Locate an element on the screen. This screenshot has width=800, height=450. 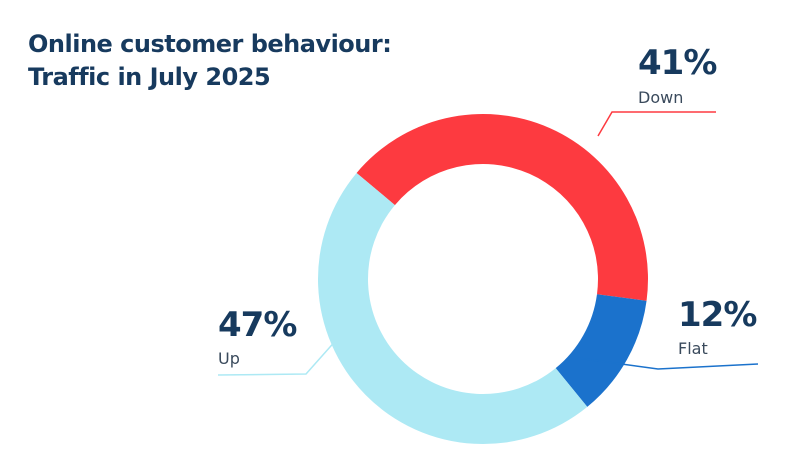
leader-line-flat is located at coordinates (668, 363).